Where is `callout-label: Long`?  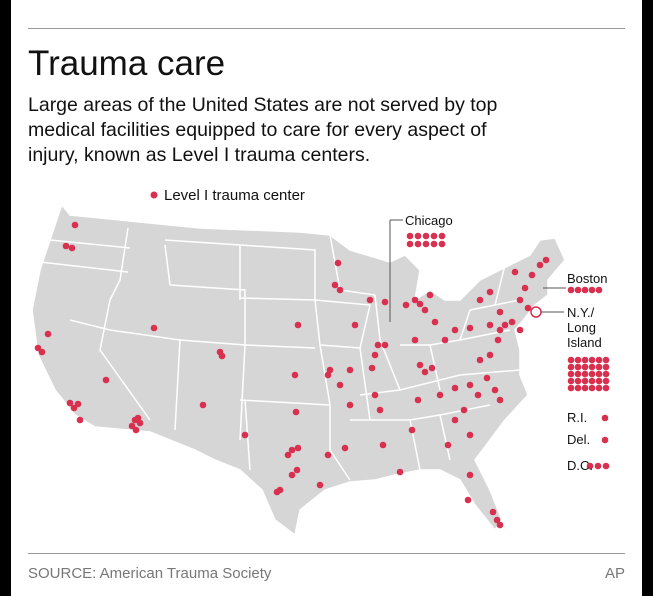
callout-label: Long is located at coordinates (581, 327).